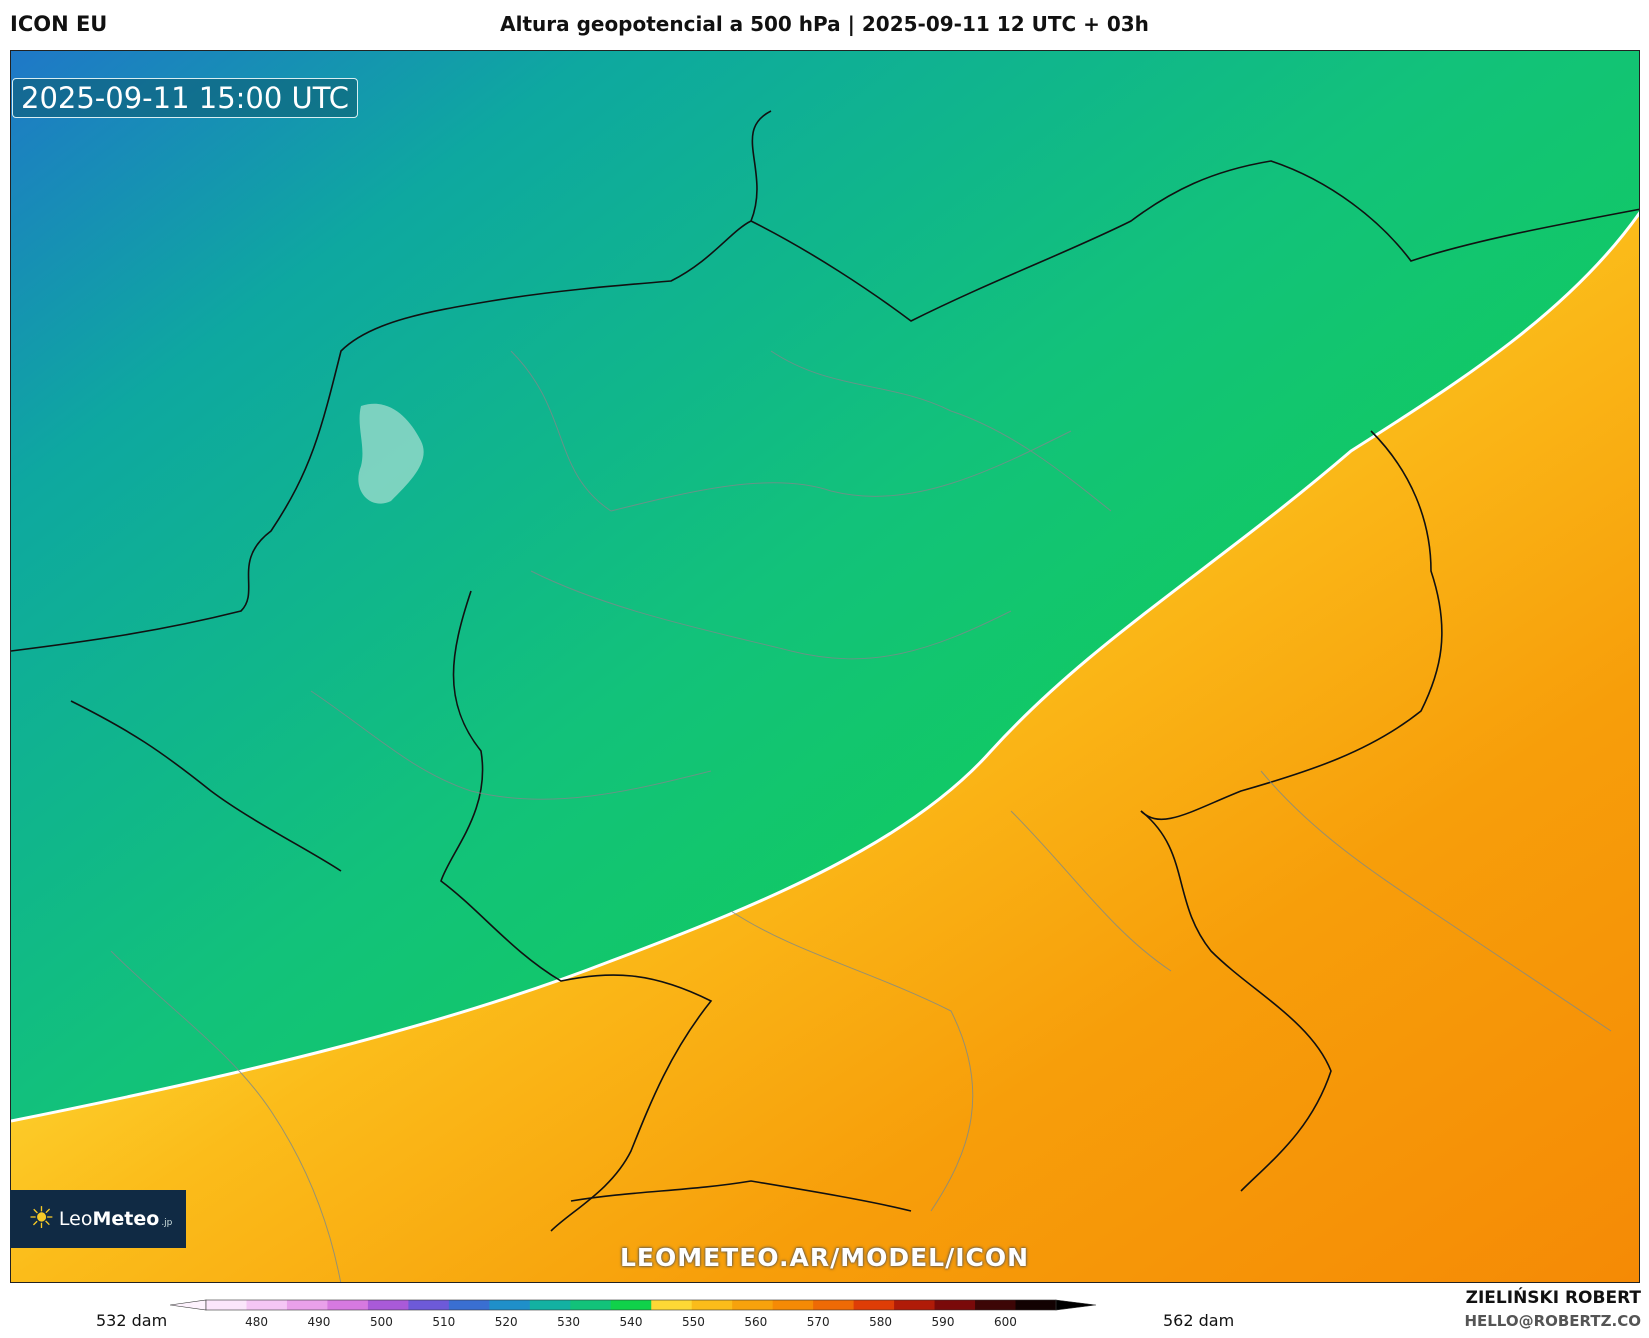 Image resolution: width=1649 pixels, height=1338 pixels. What do you see at coordinates (391, 453) in the screenshot?
I see `lake` at bounding box center [391, 453].